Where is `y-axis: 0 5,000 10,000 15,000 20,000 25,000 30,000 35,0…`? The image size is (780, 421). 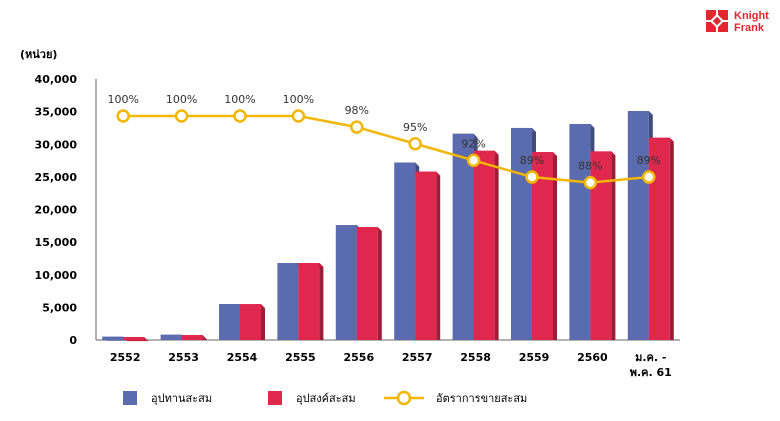 y-axis: 0 5,000 10,000 15,000 20,000 25,000 30,000 35,0… is located at coordinates (66, 210).